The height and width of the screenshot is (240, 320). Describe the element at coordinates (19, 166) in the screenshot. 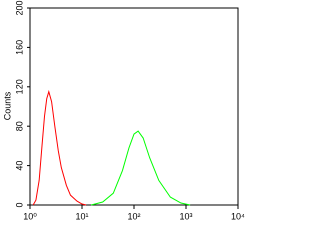

I see `y-tick-label: 40` at that location.